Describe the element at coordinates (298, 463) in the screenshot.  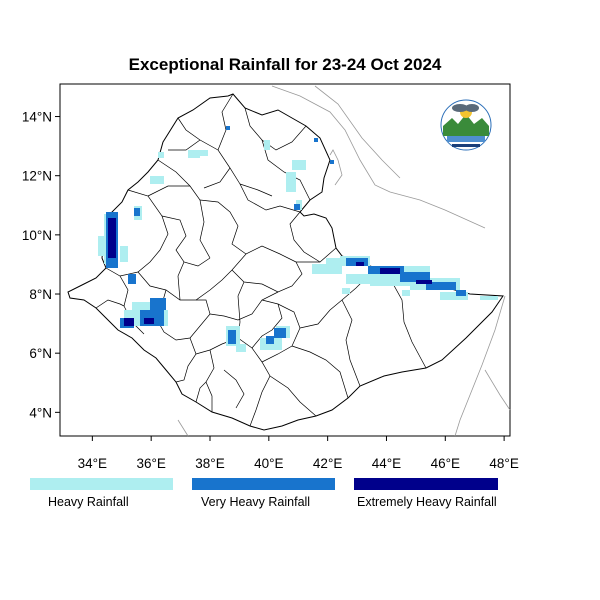
I see `lon-tick-labels: 34°E 36°E 38°E 40°E 42°E 44°E 46°E 48°E` at that location.